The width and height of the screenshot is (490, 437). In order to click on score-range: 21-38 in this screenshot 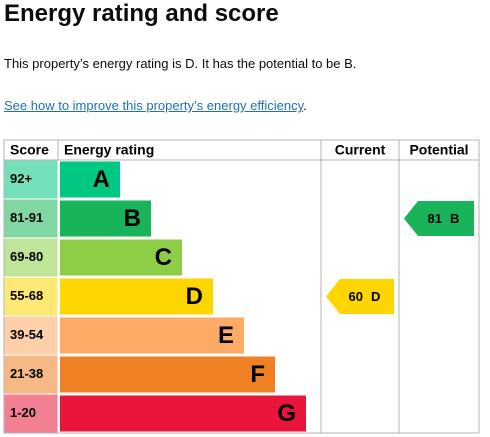, I will do `click(26, 373)`.